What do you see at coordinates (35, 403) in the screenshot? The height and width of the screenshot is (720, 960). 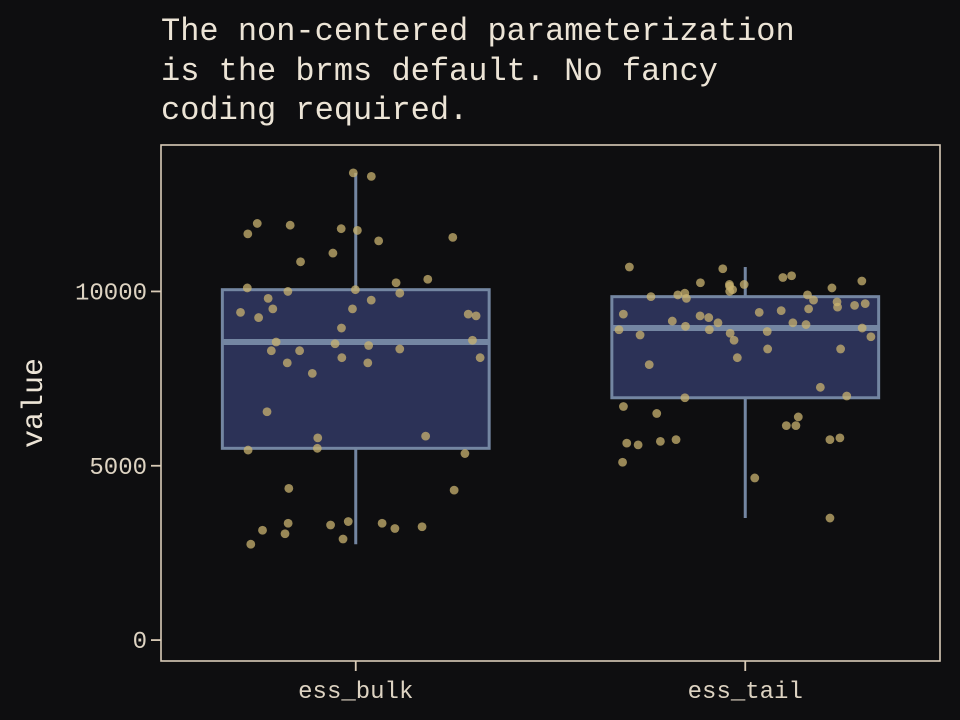 I see `y-axis-label: value` at bounding box center [35, 403].